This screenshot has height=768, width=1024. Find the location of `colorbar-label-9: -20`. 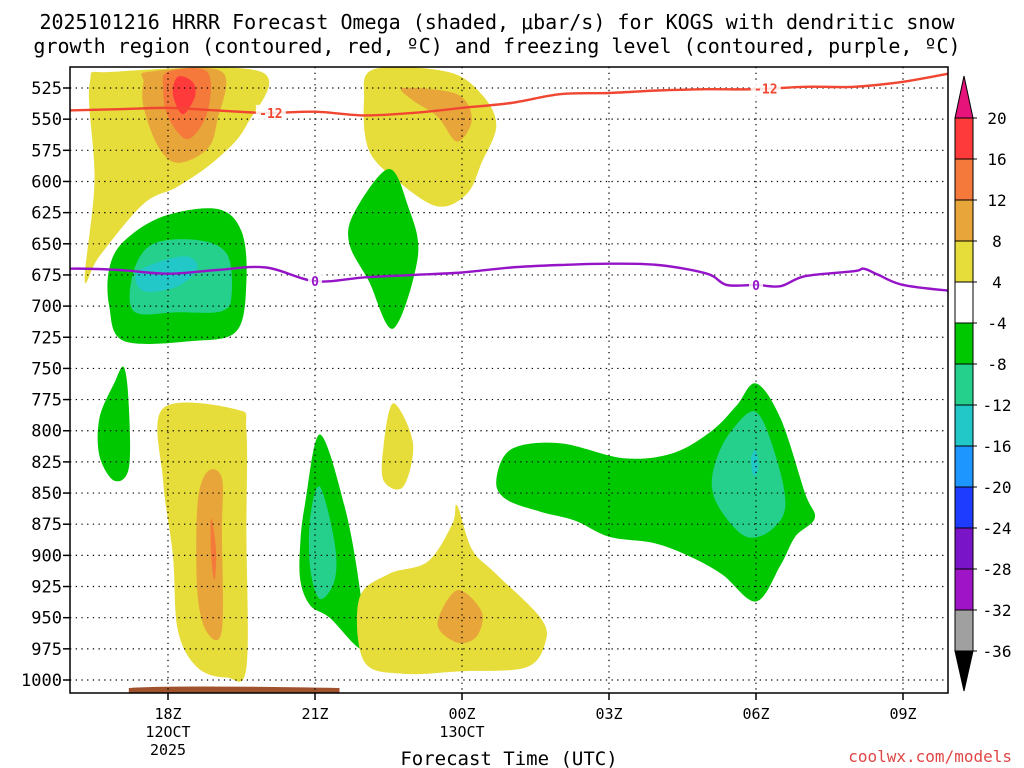

colorbar-label-9: -20 is located at coordinates (997, 487).